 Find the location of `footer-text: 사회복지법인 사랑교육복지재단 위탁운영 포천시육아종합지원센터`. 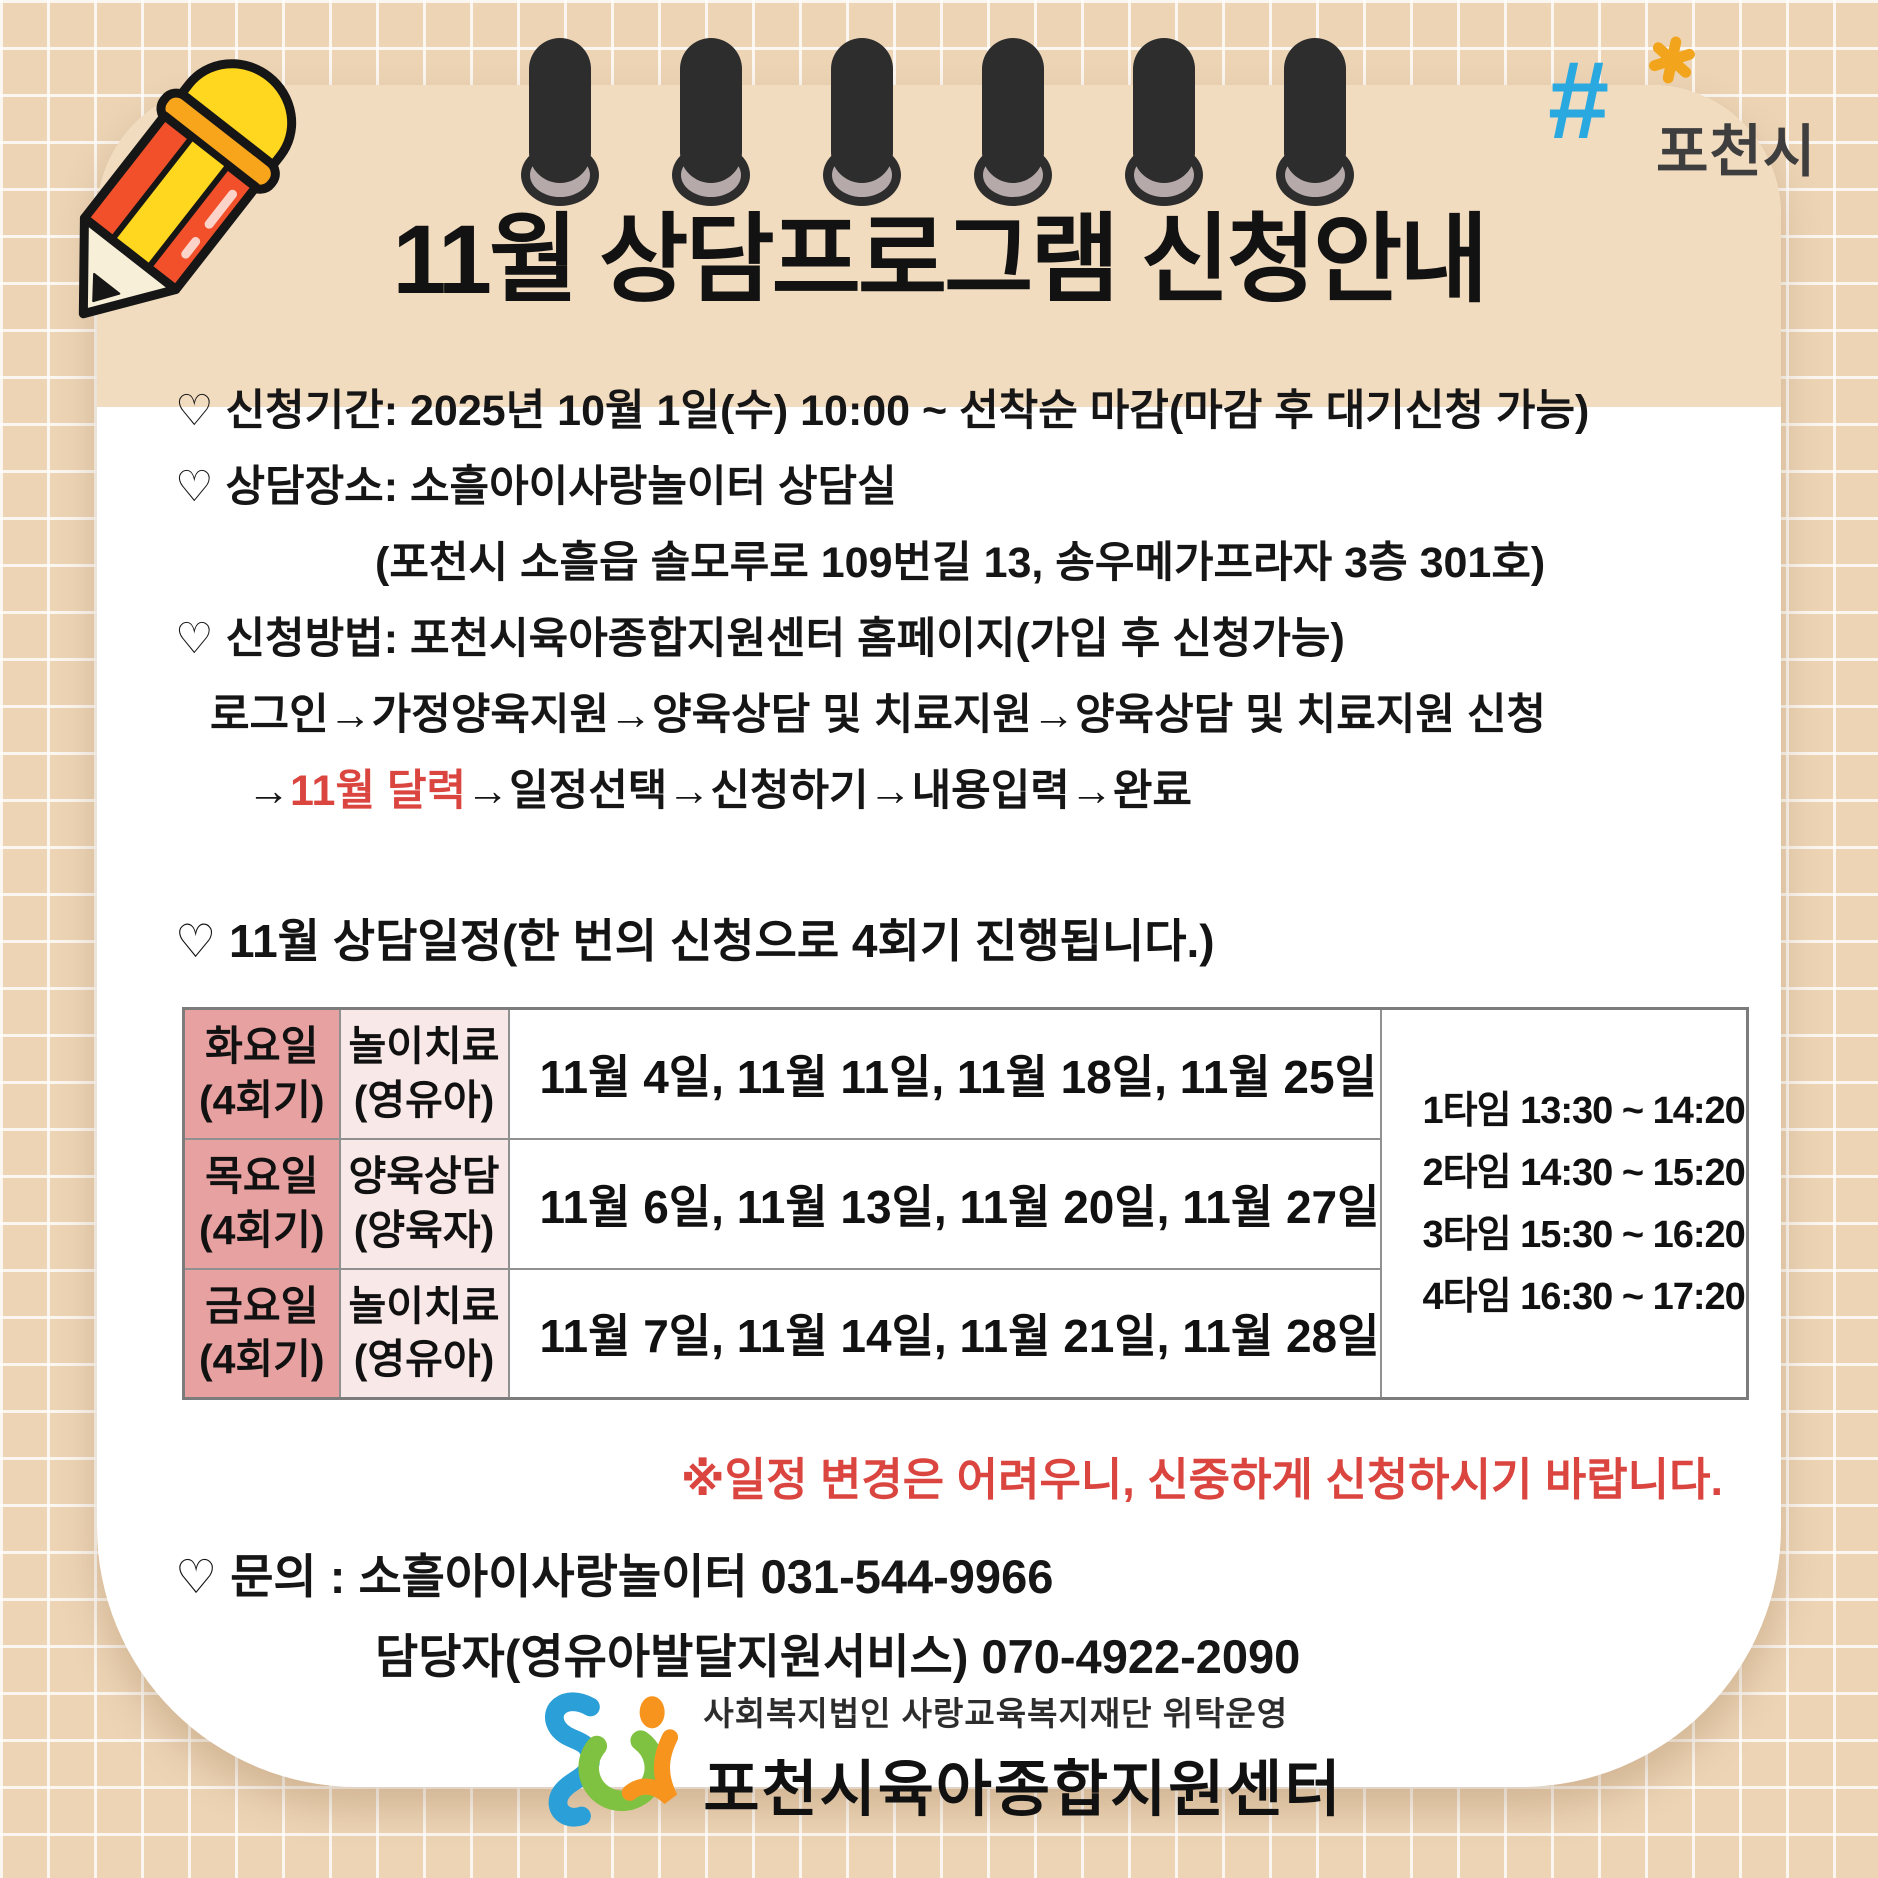

footer-text: 사회복지법인 사랑교육복지재단 위탁운영 포천시육아종합지원센터 is located at coordinates (1022, 1757).